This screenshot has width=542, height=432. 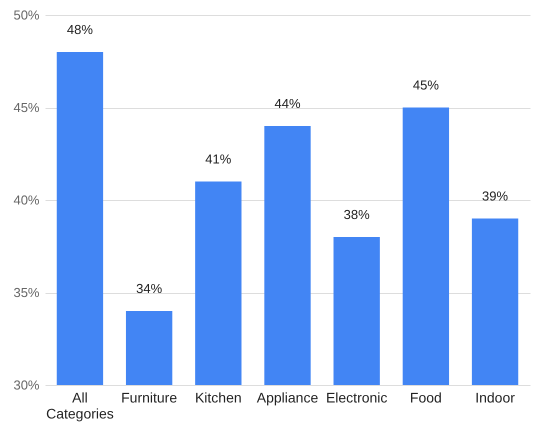 I want to click on data-label: 38%, so click(x=357, y=214).